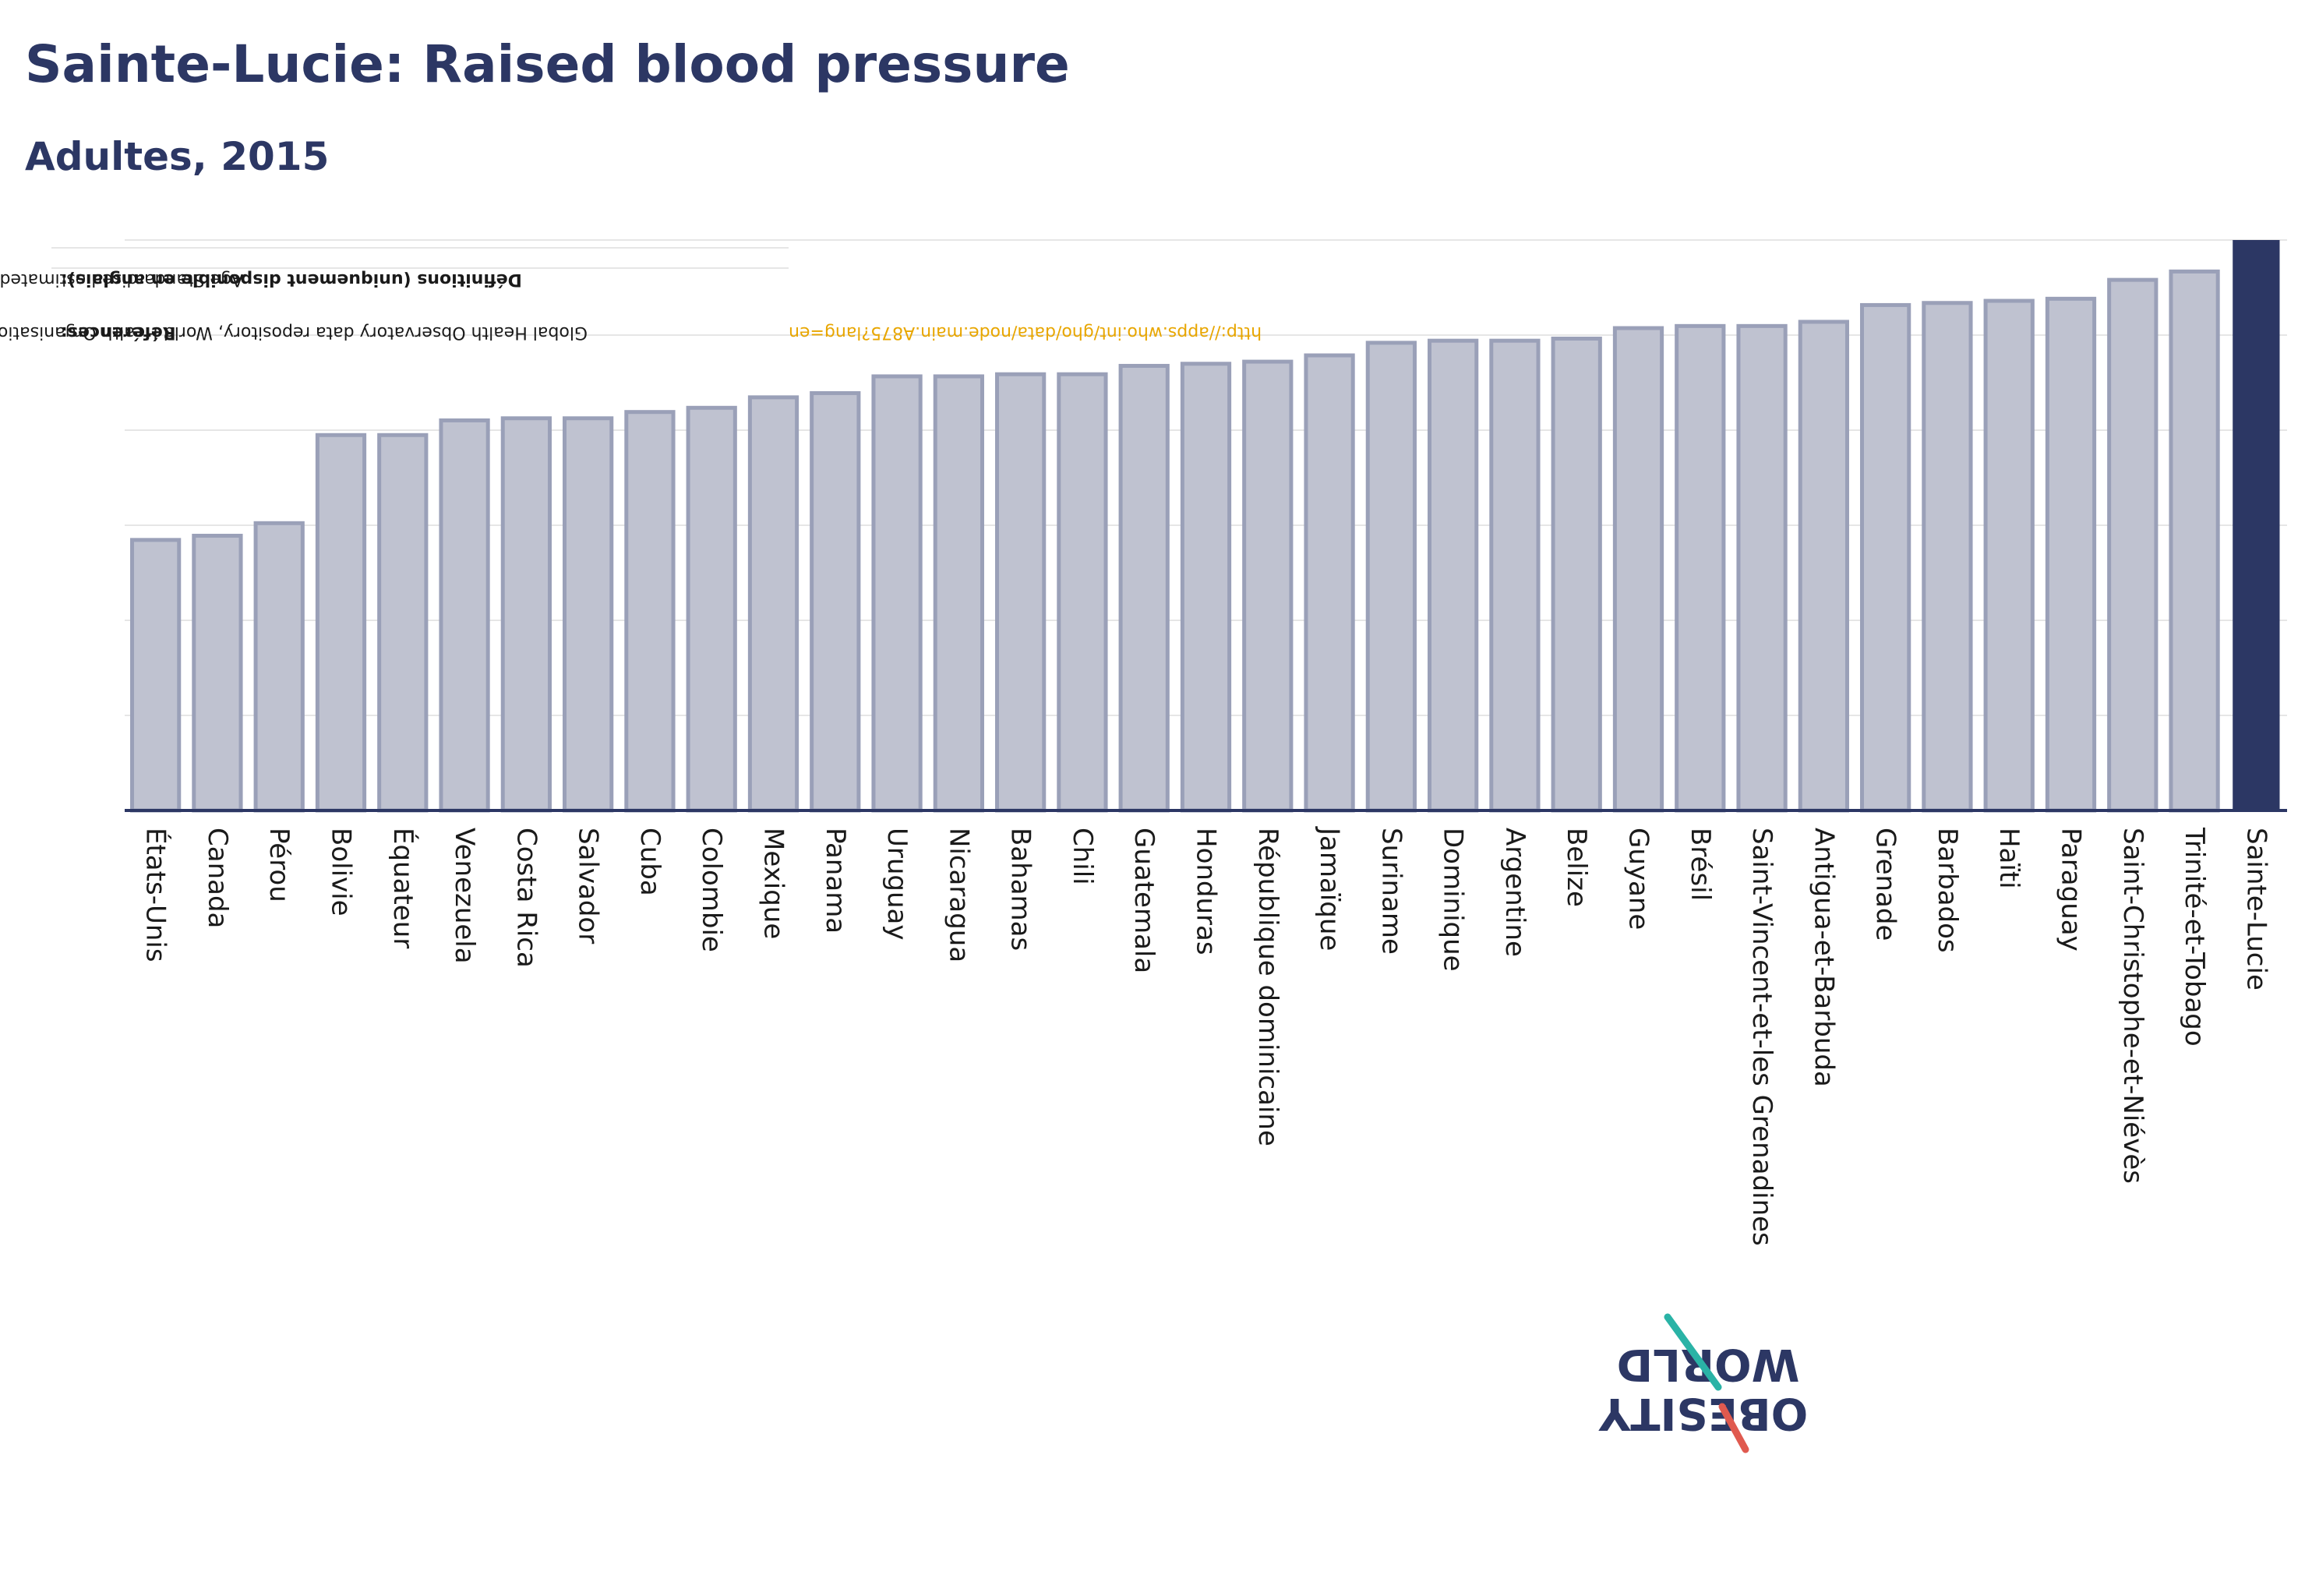 This screenshot has height=1596, width=2305. I want to click on tick-label: Bolivie, so click(341, 872).